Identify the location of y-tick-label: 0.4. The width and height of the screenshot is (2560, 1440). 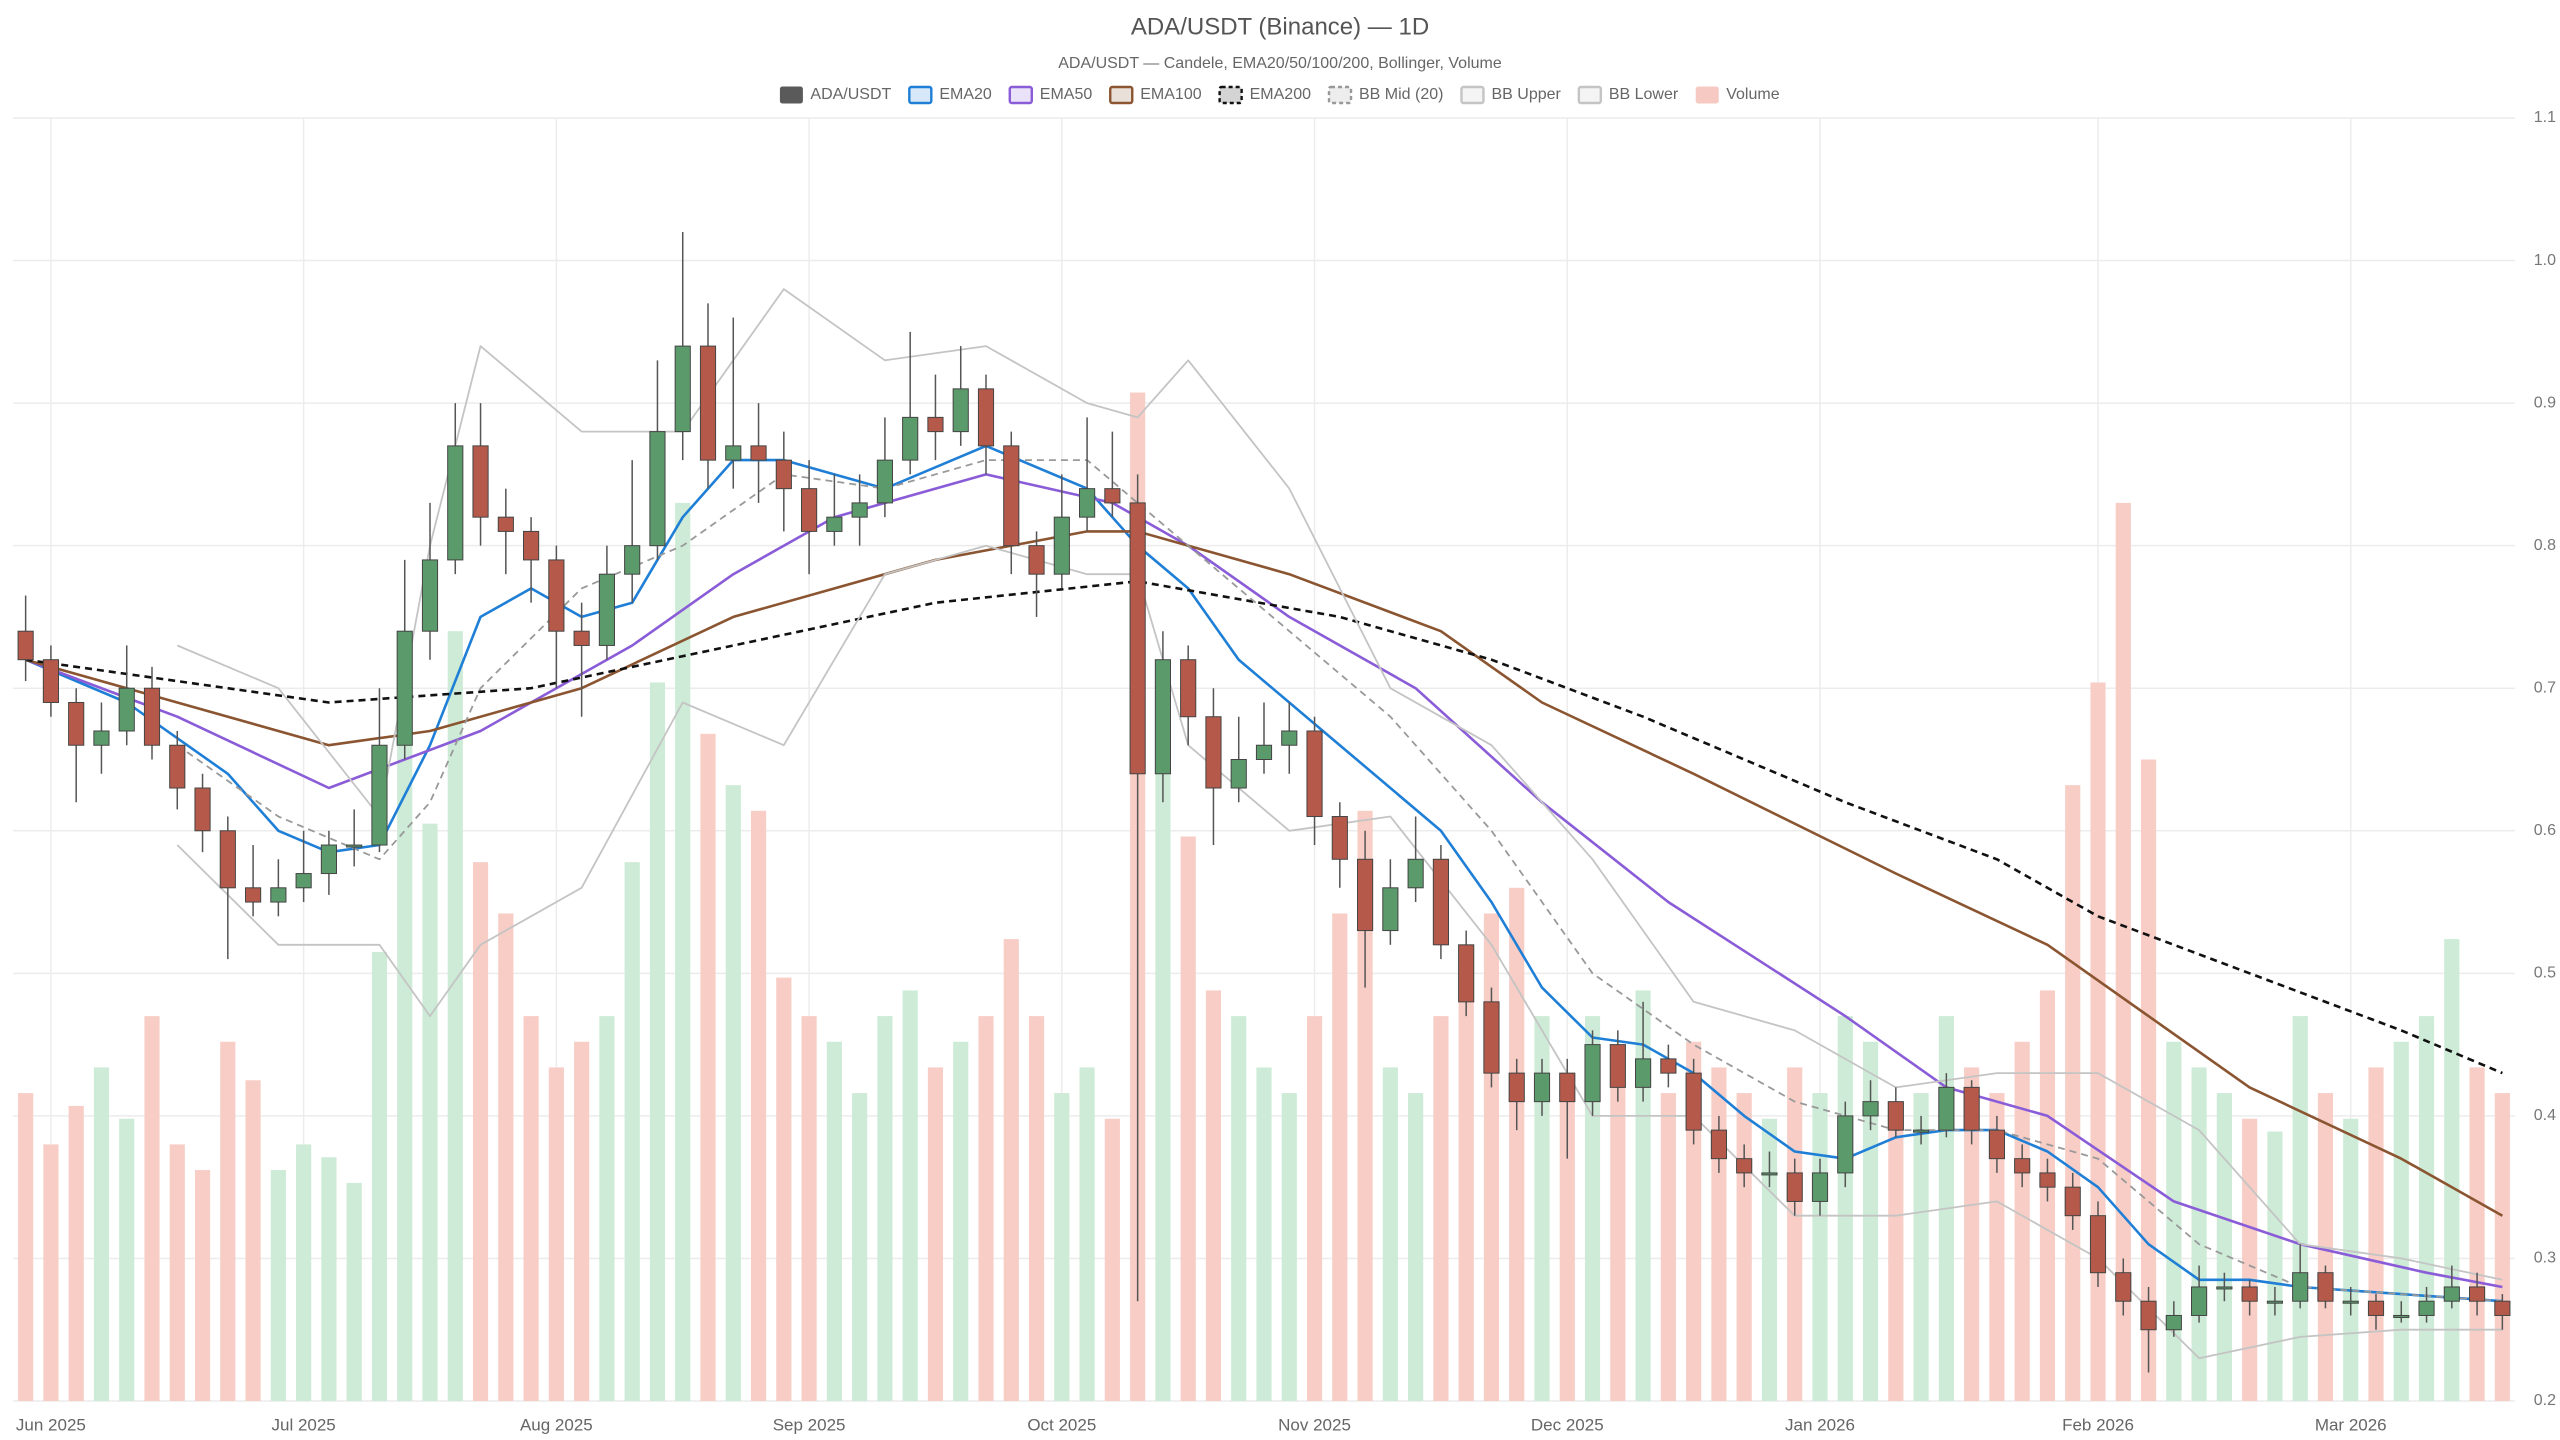
(2545, 1115).